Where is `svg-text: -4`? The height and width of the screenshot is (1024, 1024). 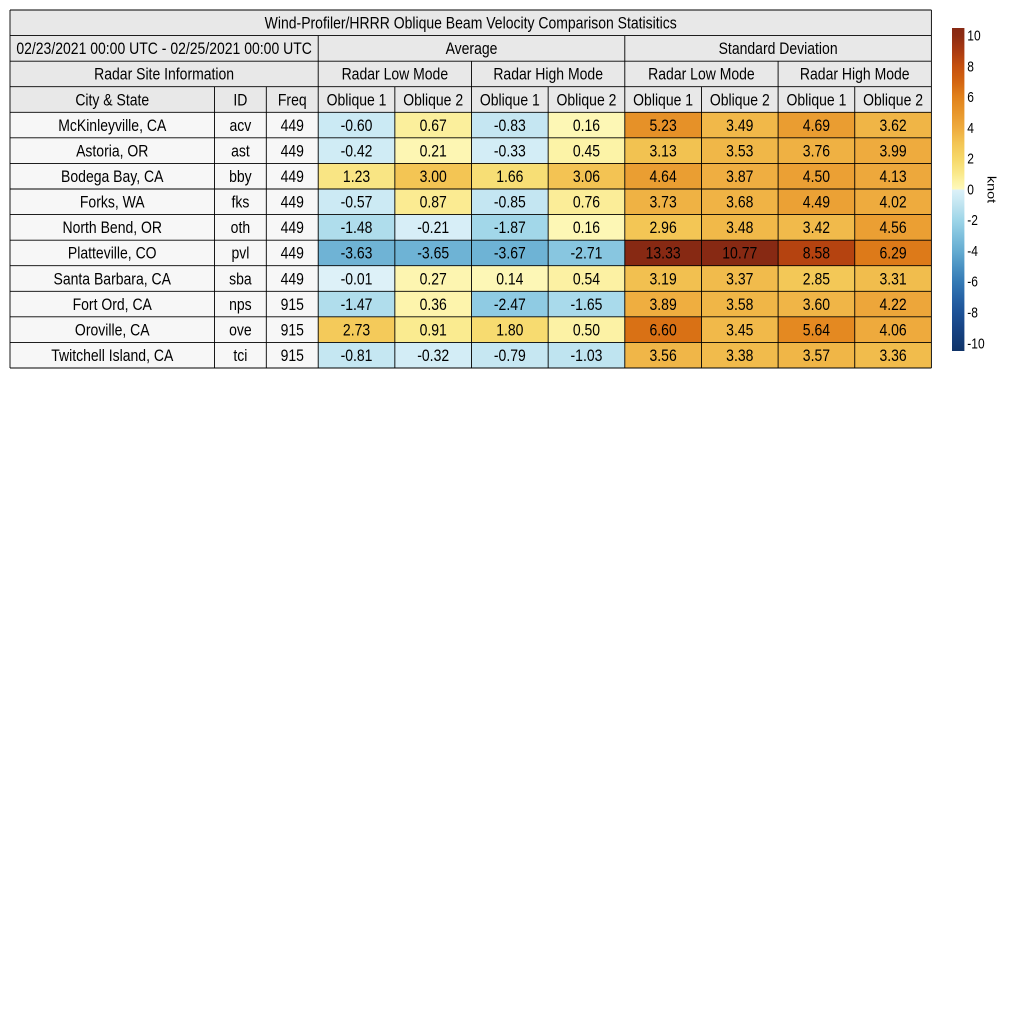 svg-text: -4 is located at coordinates (972, 251).